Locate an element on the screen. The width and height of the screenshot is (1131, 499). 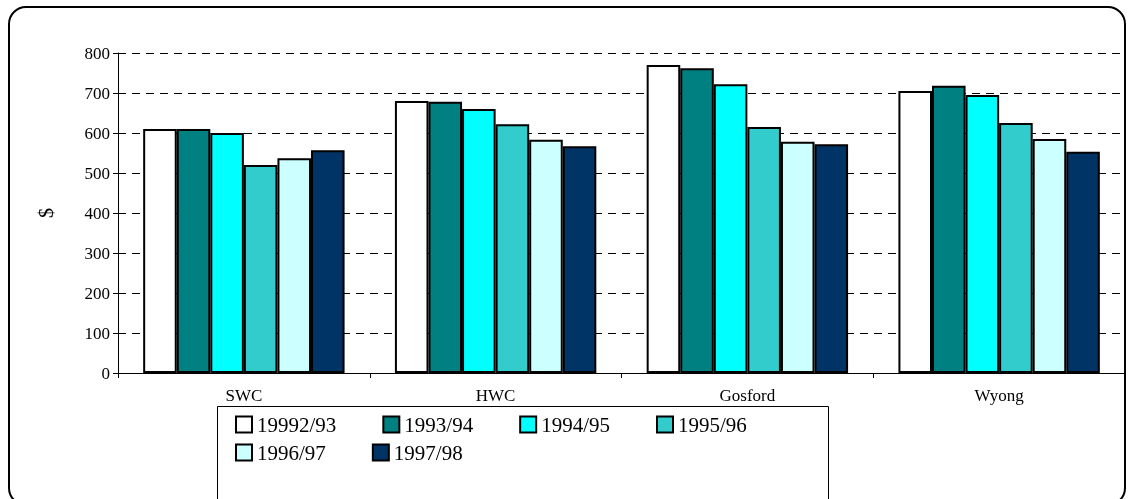
legend-label: 19992/93 is located at coordinates (297, 424).